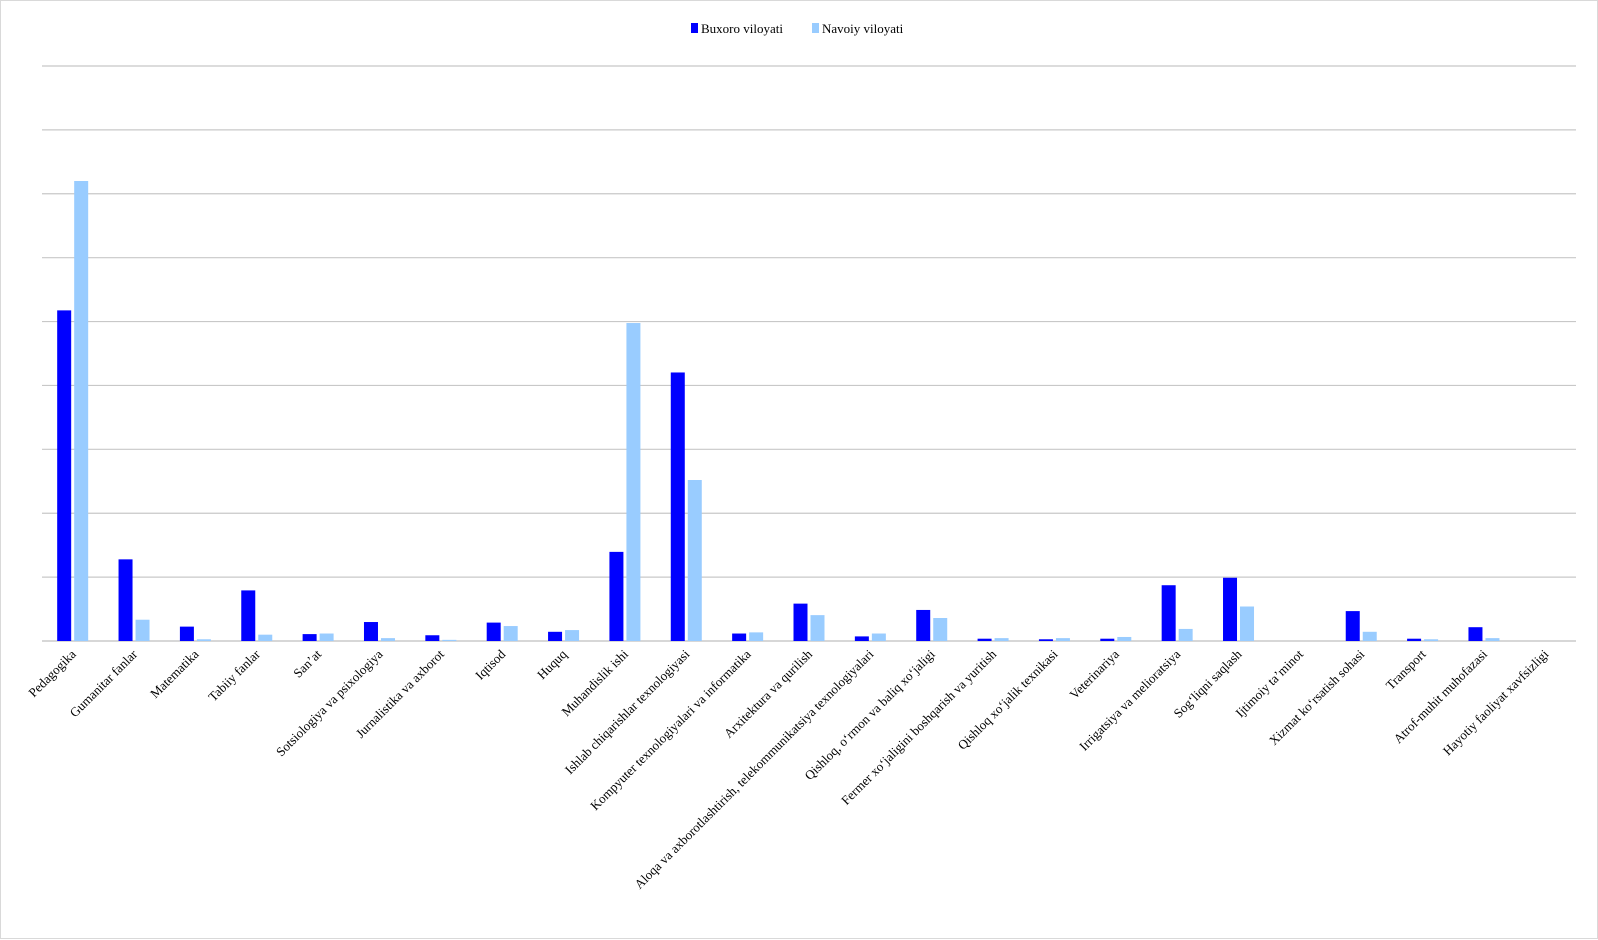 This screenshot has height=940, width=1598. What do you see at coordinates (81, 411) in the screenshot?
I see `bar-navoiy-pedagogika` at bounding box center [81, 411].